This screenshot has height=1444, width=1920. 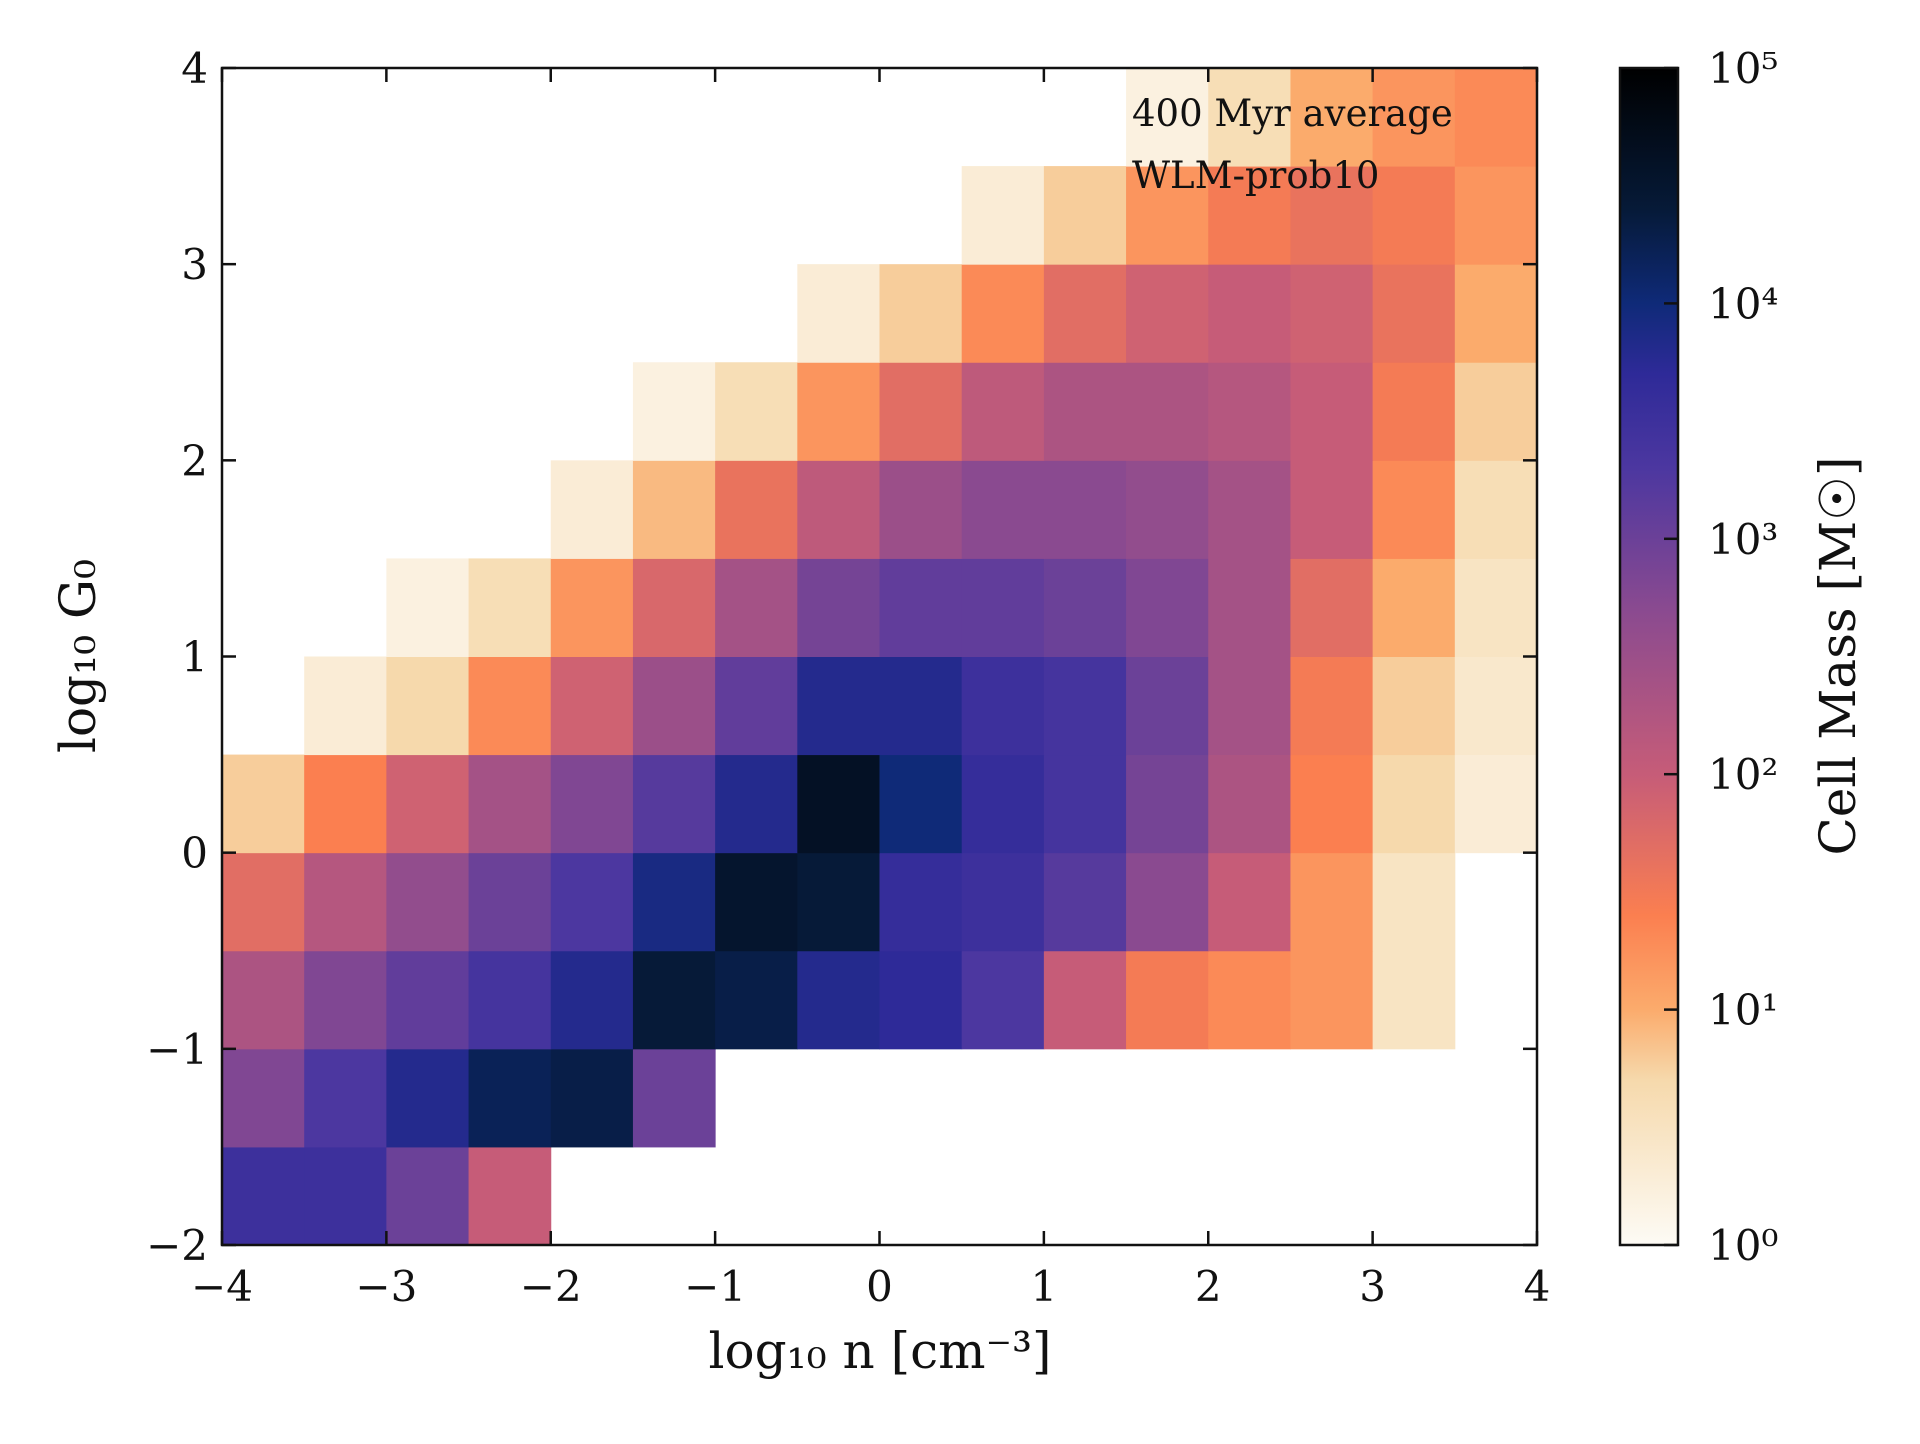 What do you see at coordinates (1743, 539) in the screenshot?
I see `colorbar-tick-label: 10³` at bounding box center [1743, 539].